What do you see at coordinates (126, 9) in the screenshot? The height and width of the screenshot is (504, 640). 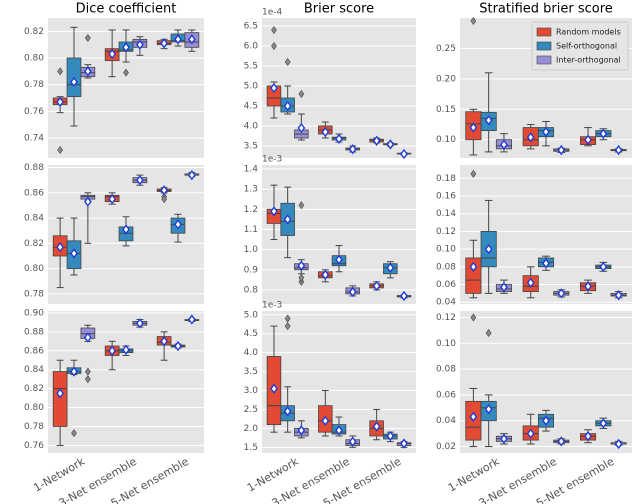 I see `panel-title: Dice coefficient` at bounding box center [126, 9].